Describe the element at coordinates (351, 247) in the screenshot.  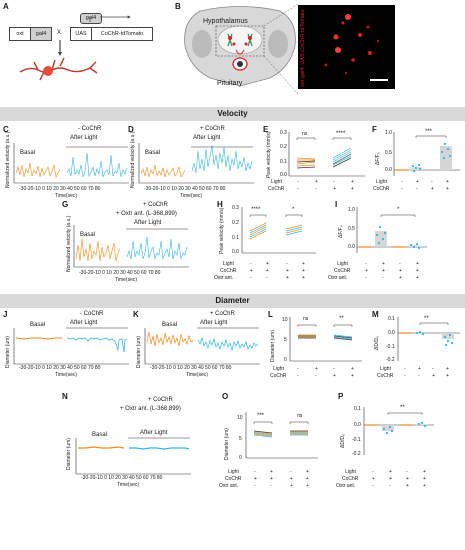
I see `i-ytick-2: 0.0` at that location.